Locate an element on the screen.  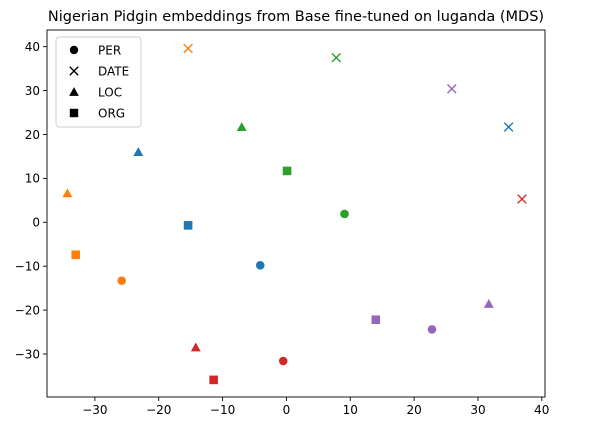
y-tick-label: 20 is located at coordinates (32, 135).